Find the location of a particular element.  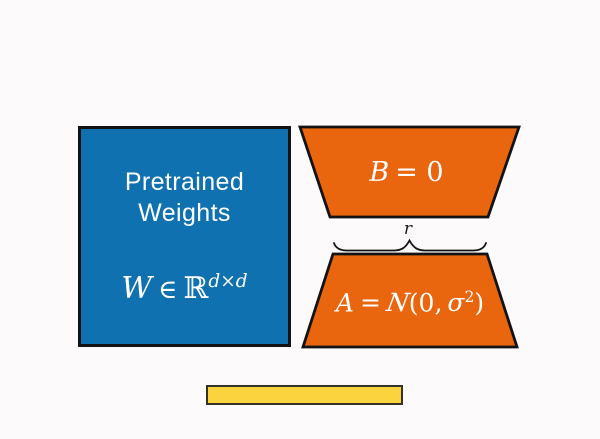

brace-icon is located at coordinates (410, 245).